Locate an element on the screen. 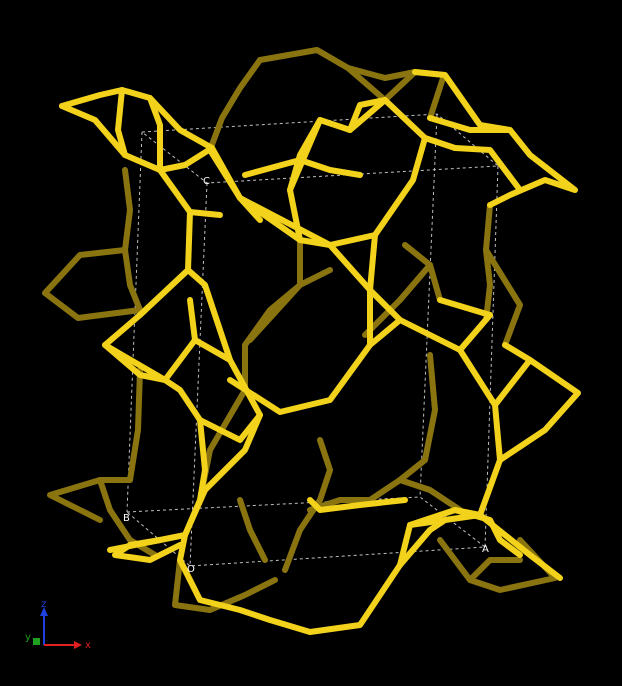 The height and width of the screenshot is (686, 622). y-axis-label: y is located at coordinates (28, 637).